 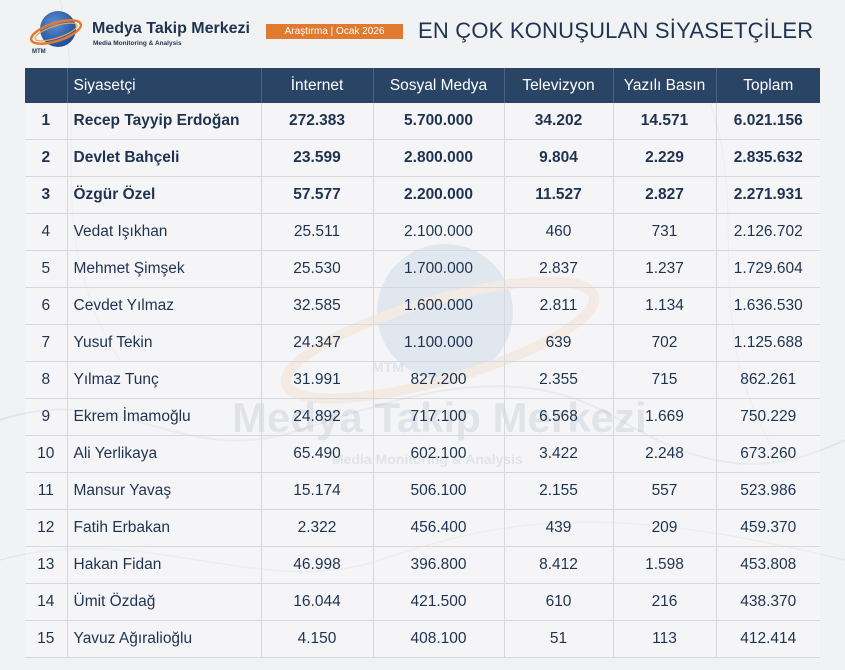 I want to click on total-cell: 438.370, so click(x=768, y=602).